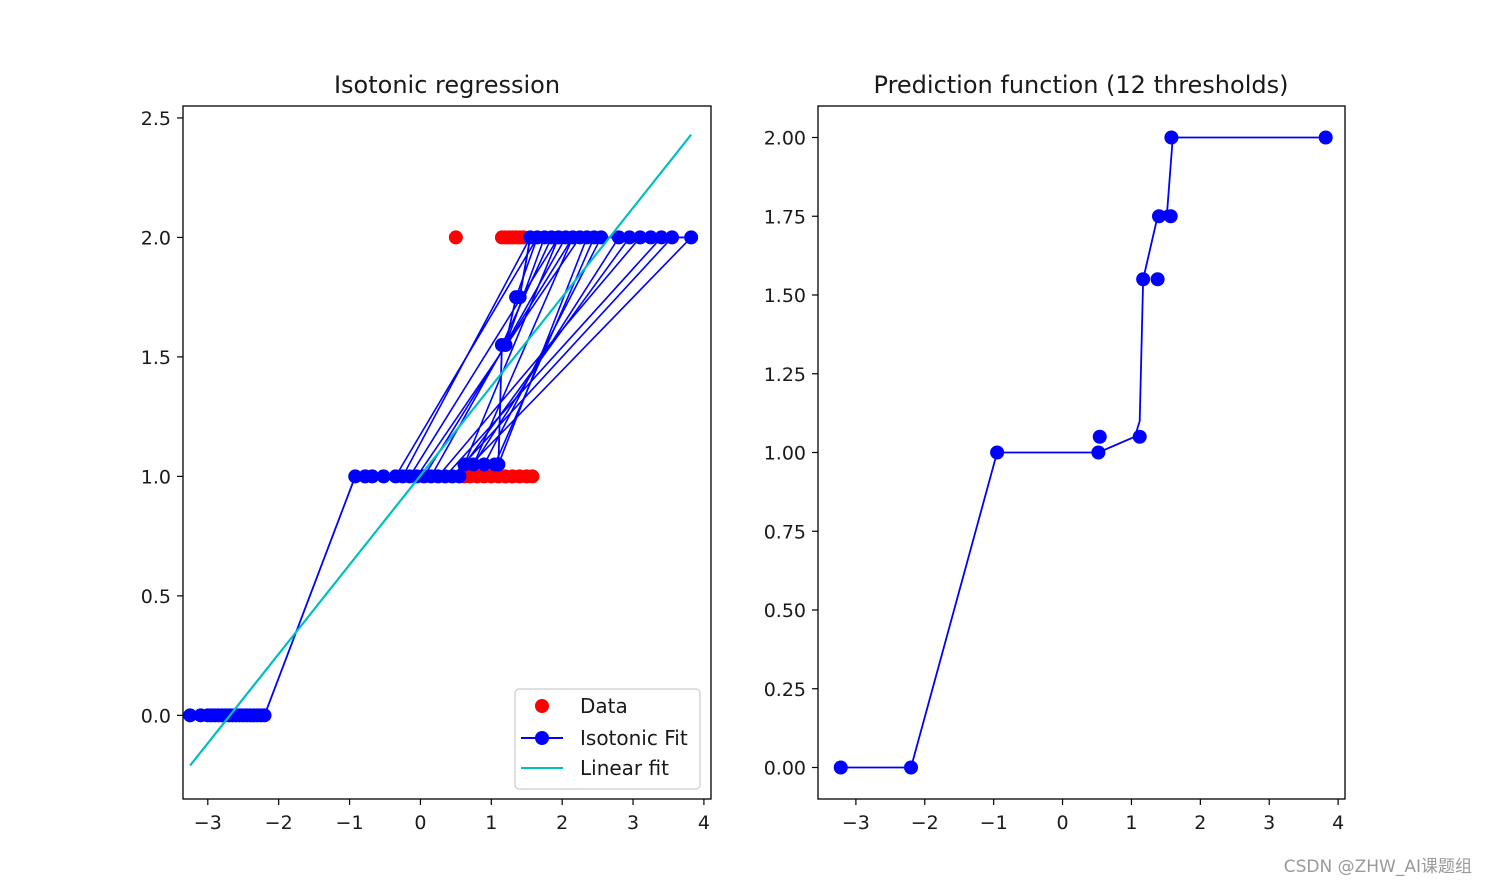  I want to click on legend-data-marker, so click(542, 706).